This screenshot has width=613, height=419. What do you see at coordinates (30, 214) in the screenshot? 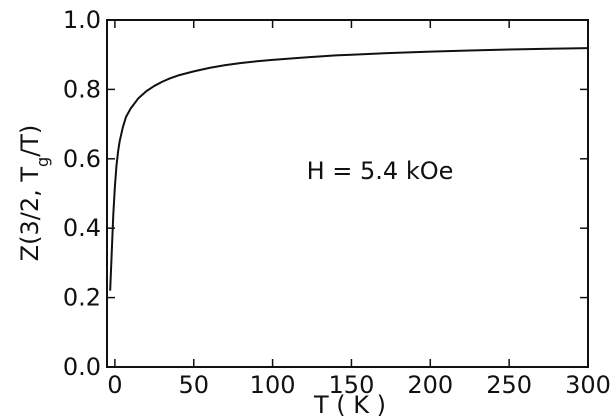
I see `y-axis-title-main: Z(3/2, T` at bounding box center [30, 214].